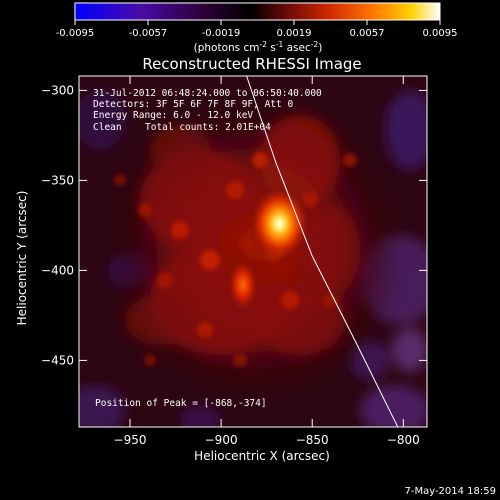  Describe the element at coordinates (440, 33) in the screenshot. I see `colorbar-tick-label: 0.0095` at that location.